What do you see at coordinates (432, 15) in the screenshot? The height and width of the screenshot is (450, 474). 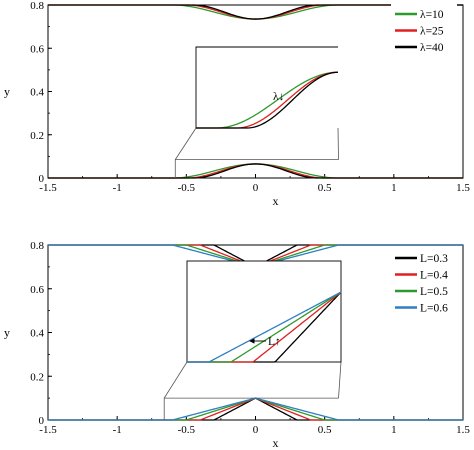 I see `legend-label: λ=10` at bounding box center [432, 15].